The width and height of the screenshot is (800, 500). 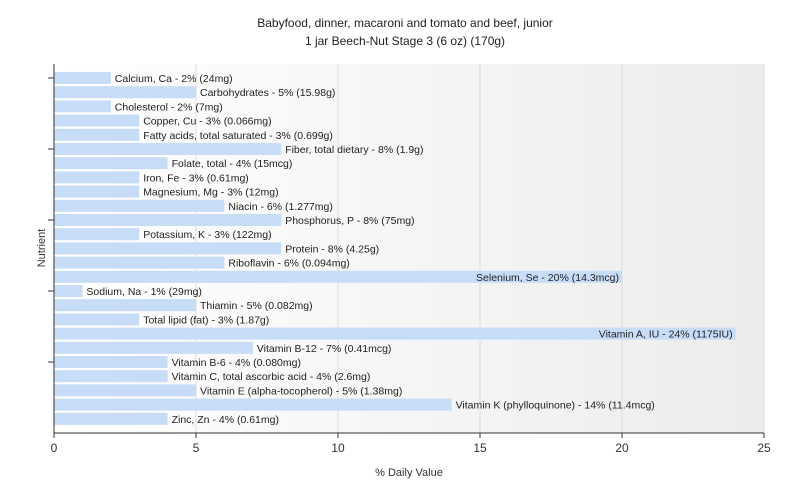 I want to click on bar-label: Total lipid (fat) - 3% (1.87g), so click(x=206, y=320).